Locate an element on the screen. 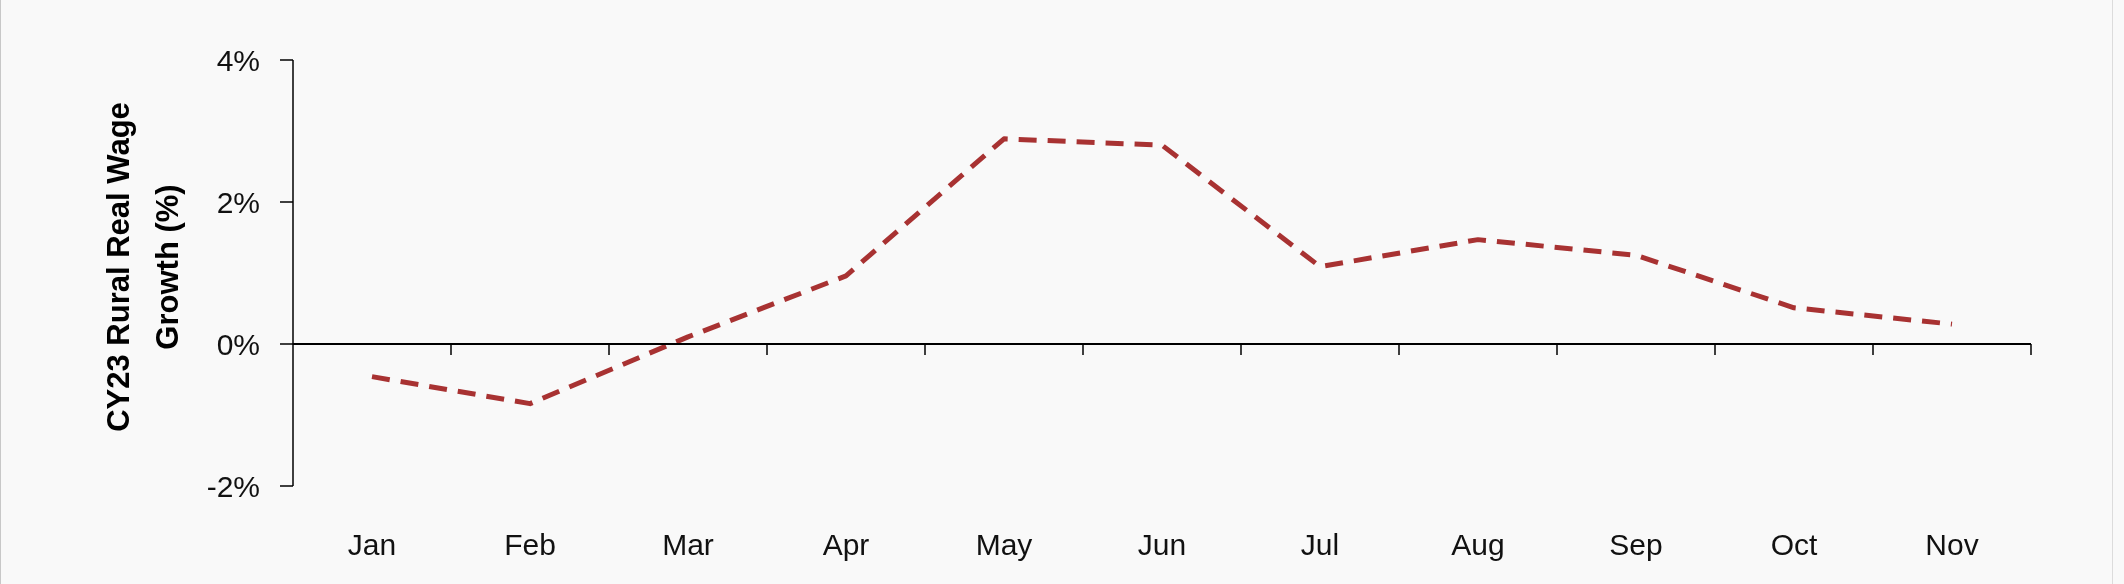 This screenshot has height=584, width=2124. y-tick-label: -2% is located at coordinates (233, 486).